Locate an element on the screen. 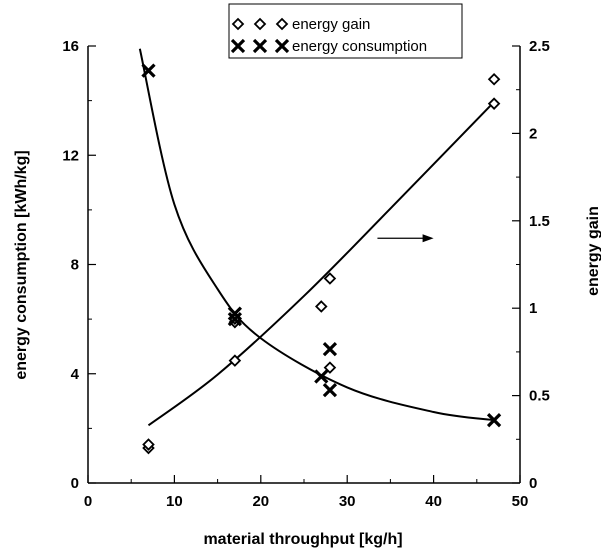 This screenshot has height=548, width=601. legend-label-energy-consumption: energy consumption is located at coordinates (359, 46).